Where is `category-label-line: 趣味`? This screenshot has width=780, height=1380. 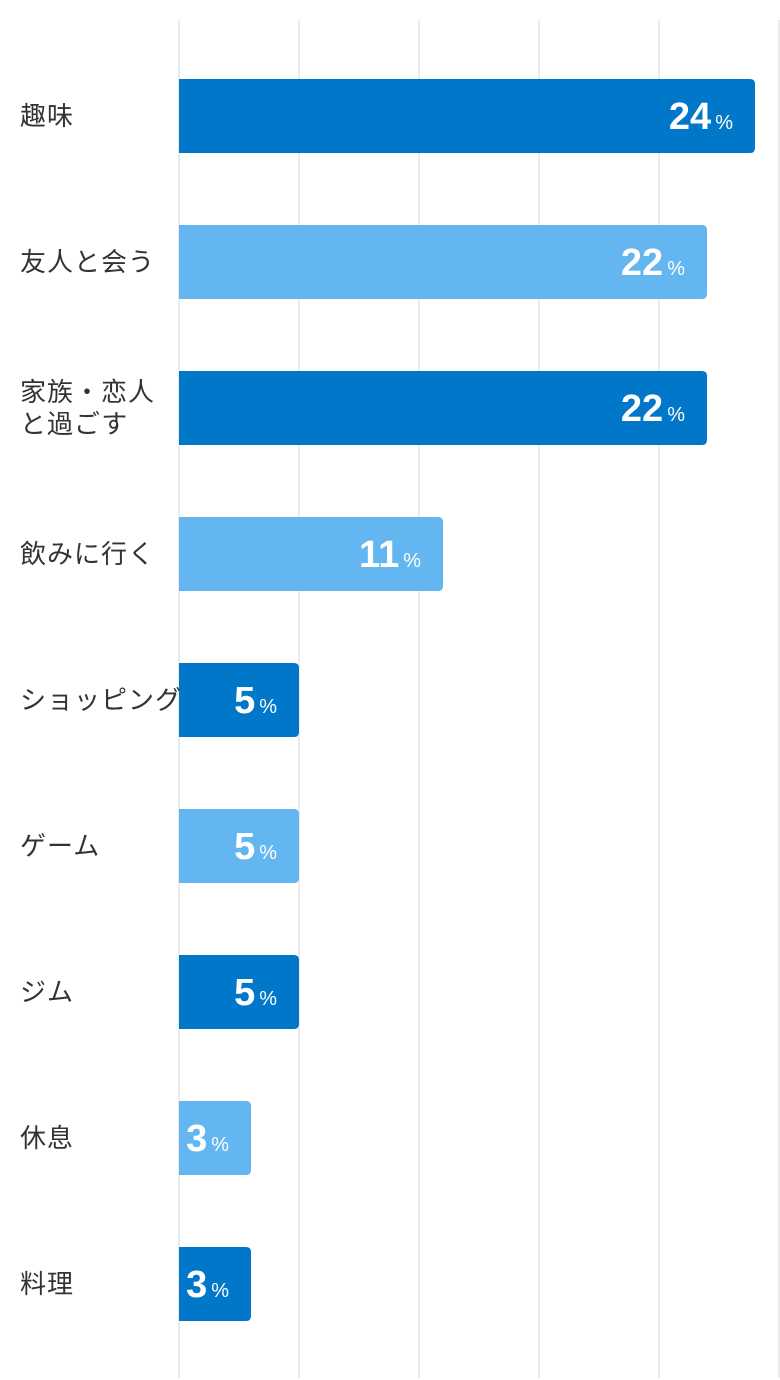 category-label-line: 趣味 is located at coordinates (47, 116).